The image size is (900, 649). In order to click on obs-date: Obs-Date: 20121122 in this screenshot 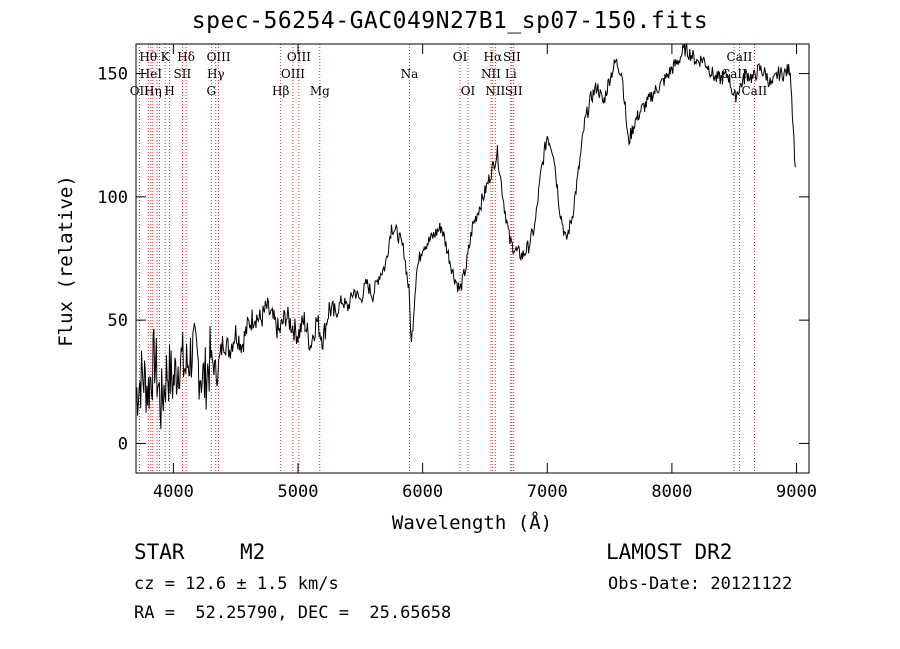, I will do `click(700, 584)`.